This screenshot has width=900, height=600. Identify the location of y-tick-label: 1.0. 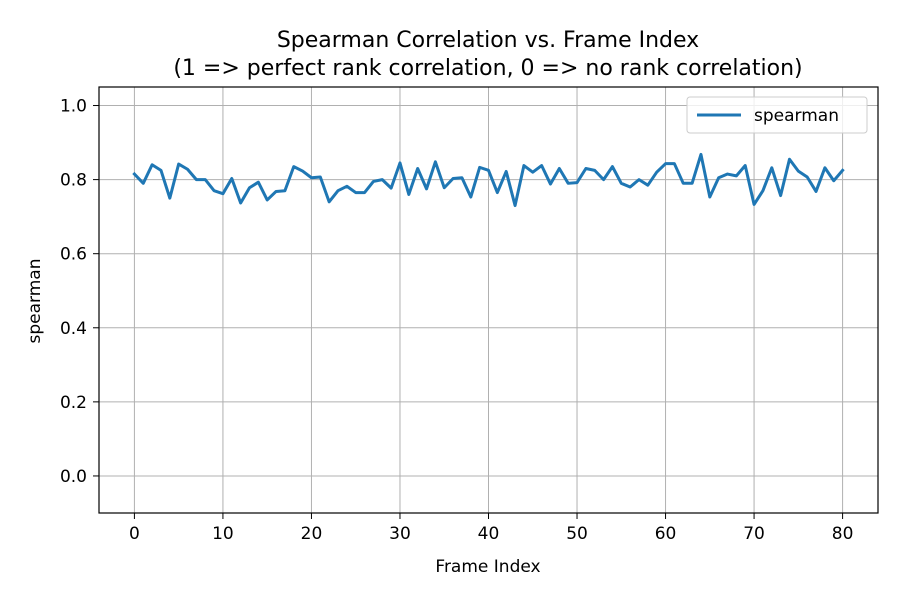
(73, 107).